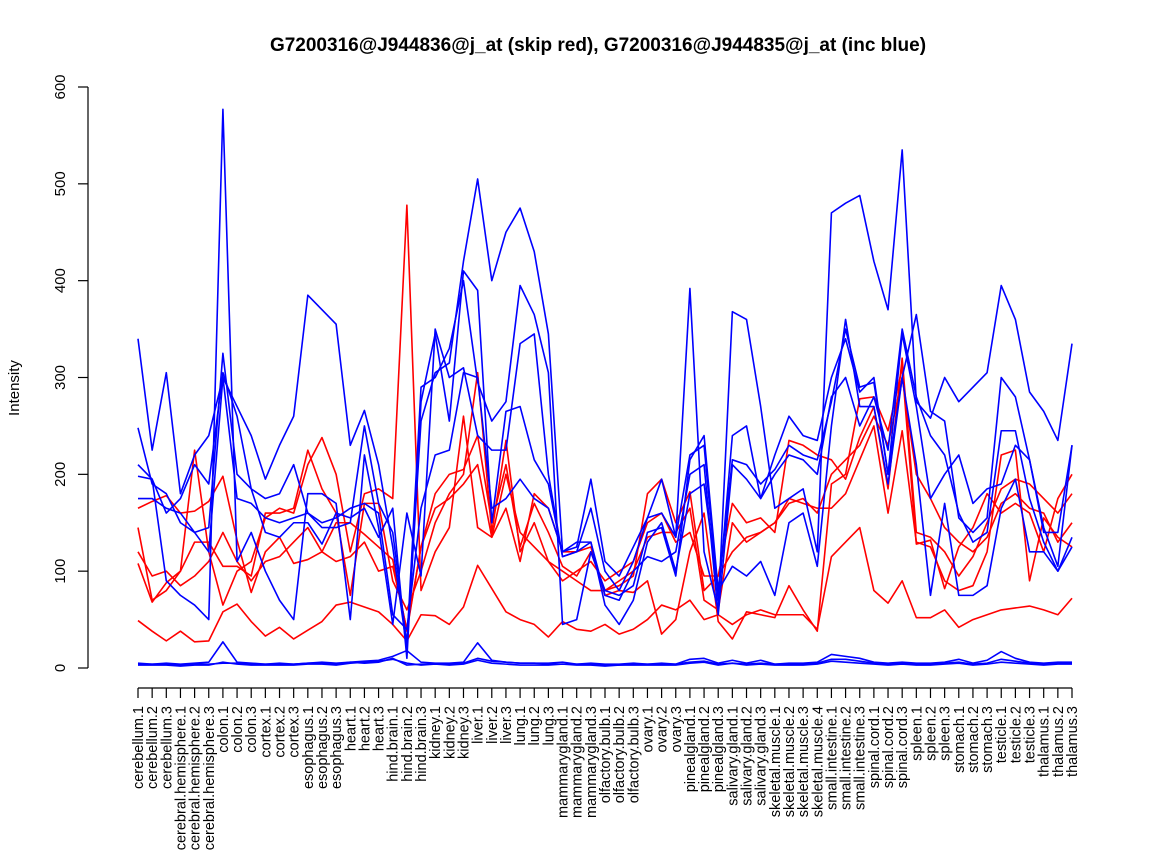 Image resolution: width=1152 pixels, height=864 pixels. I want to click on x-tick-label: skeletal.muscle.4, so click(818, 761).